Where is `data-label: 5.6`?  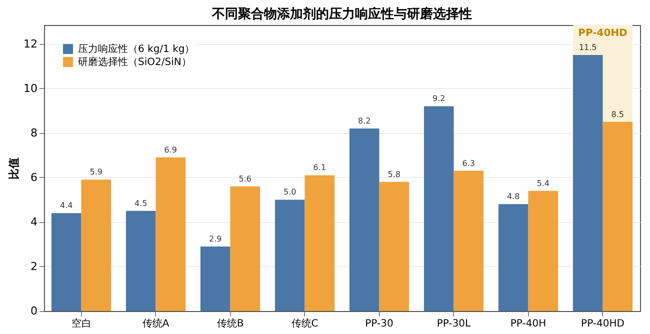 data-label: 5.6 is located at coordinates (245, 179).